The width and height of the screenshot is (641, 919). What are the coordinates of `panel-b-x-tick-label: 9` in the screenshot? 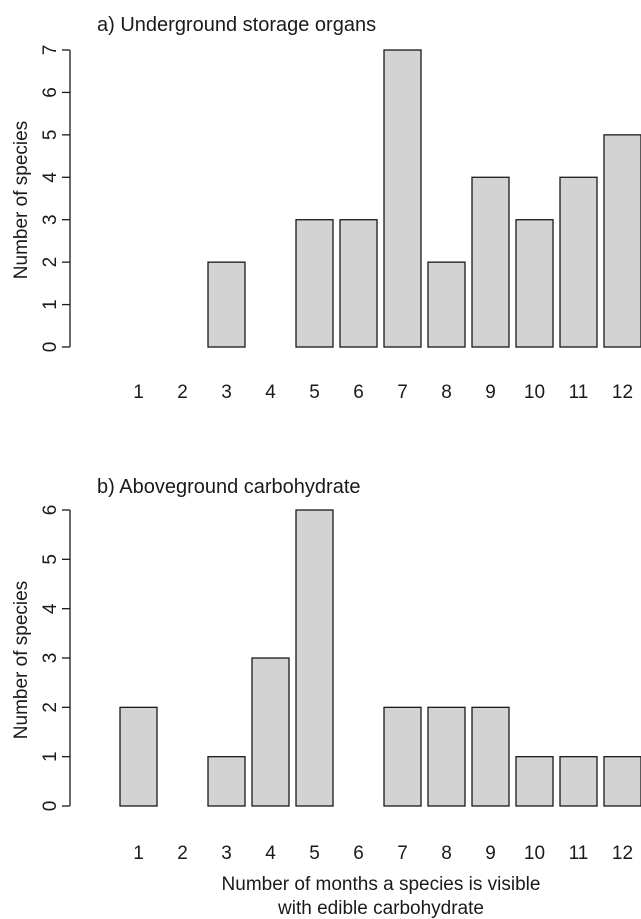 It's located at (490, 853).